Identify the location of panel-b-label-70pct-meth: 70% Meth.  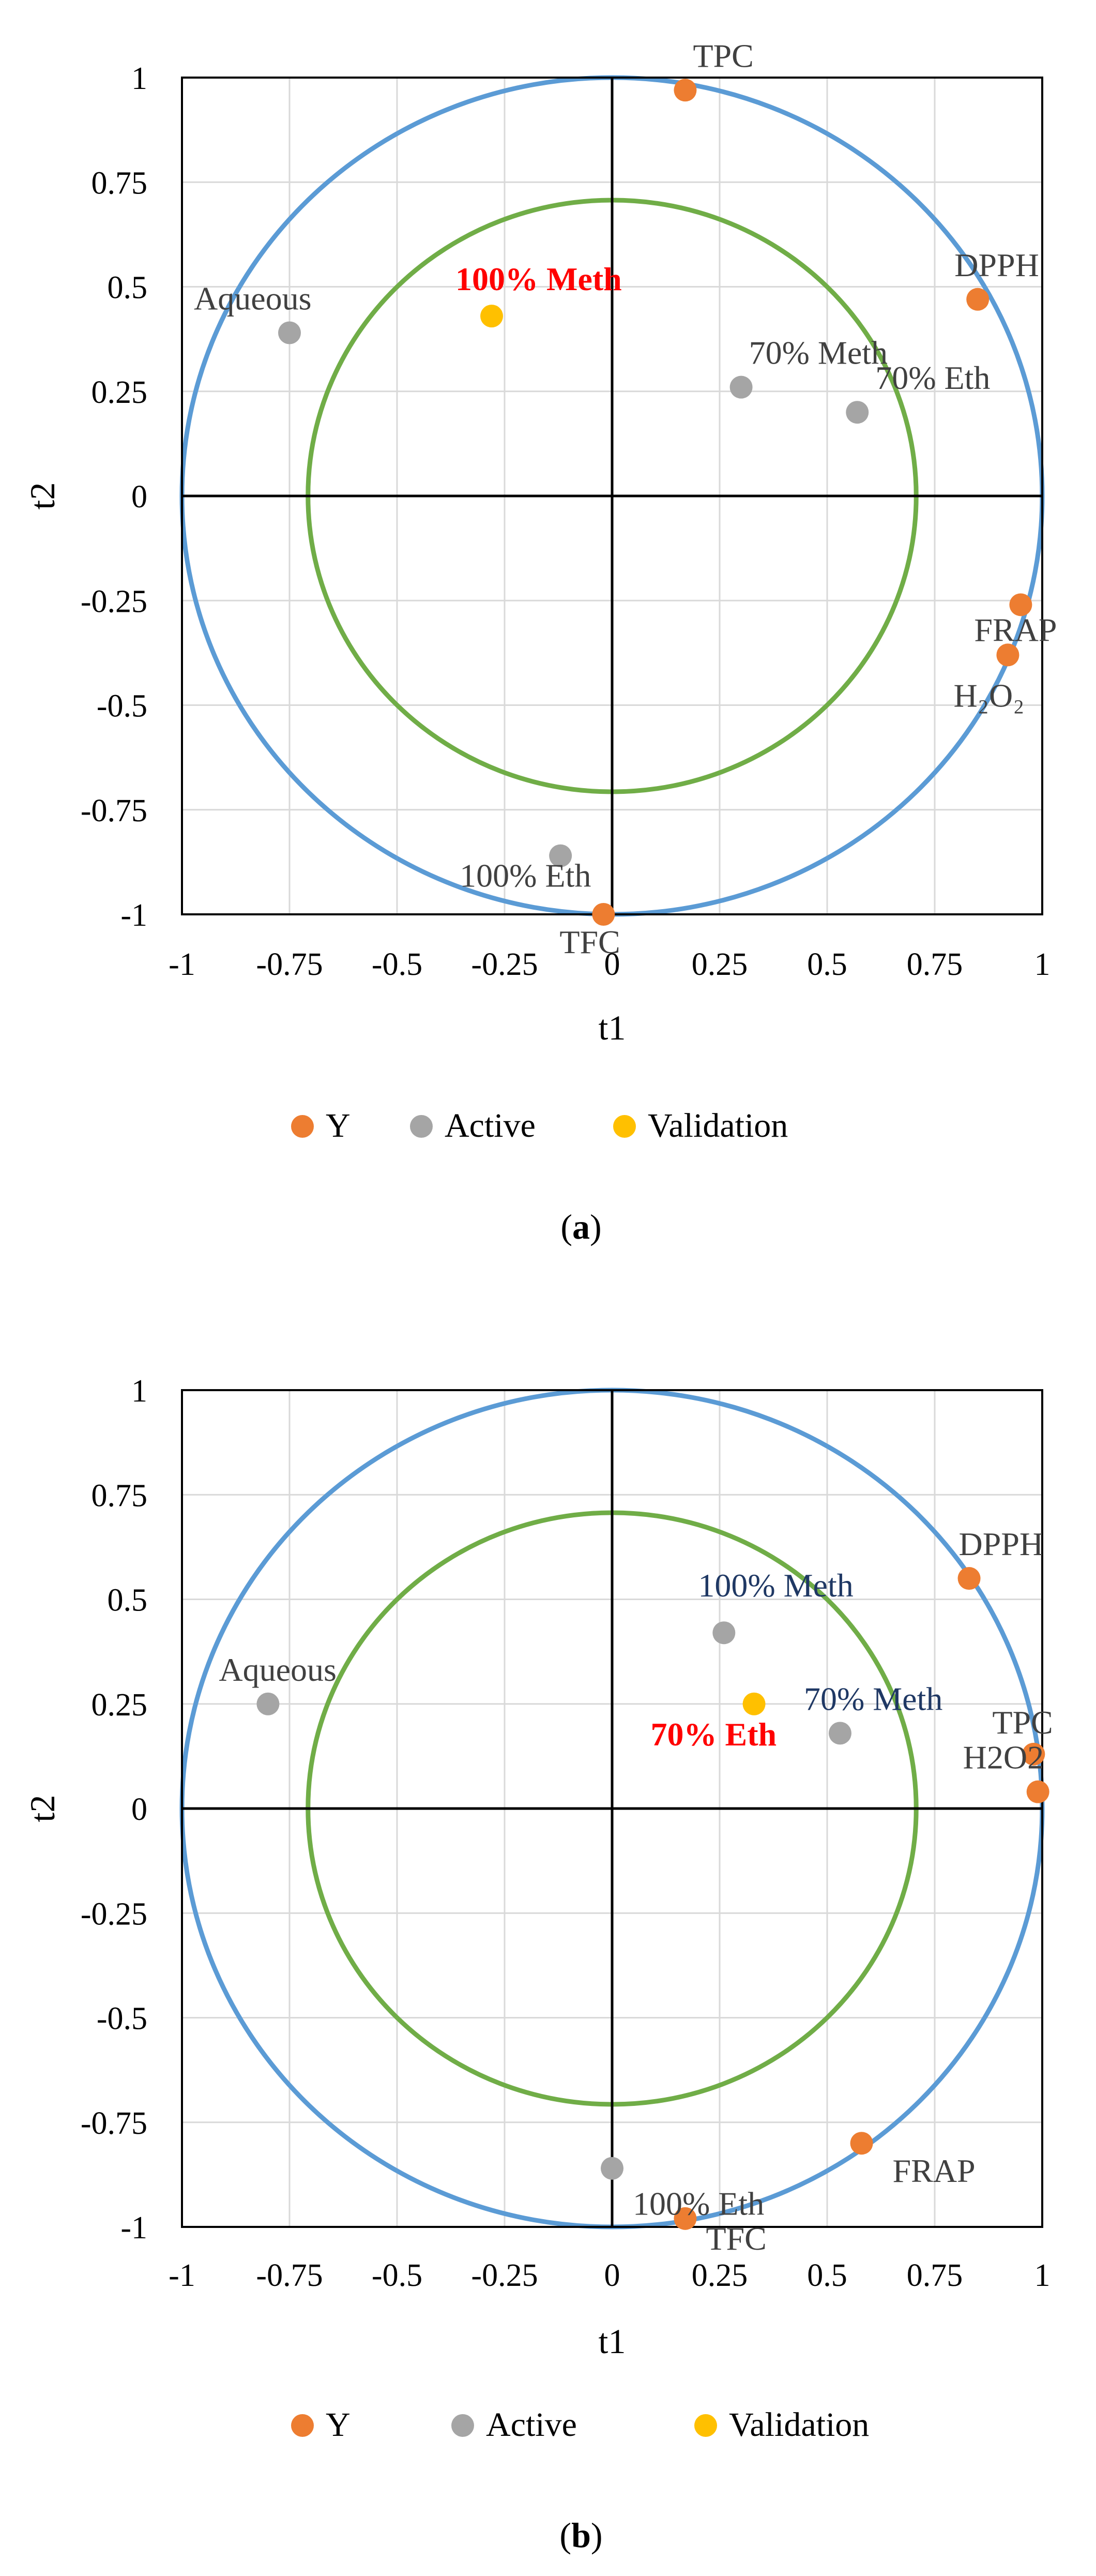
(873, 1698).